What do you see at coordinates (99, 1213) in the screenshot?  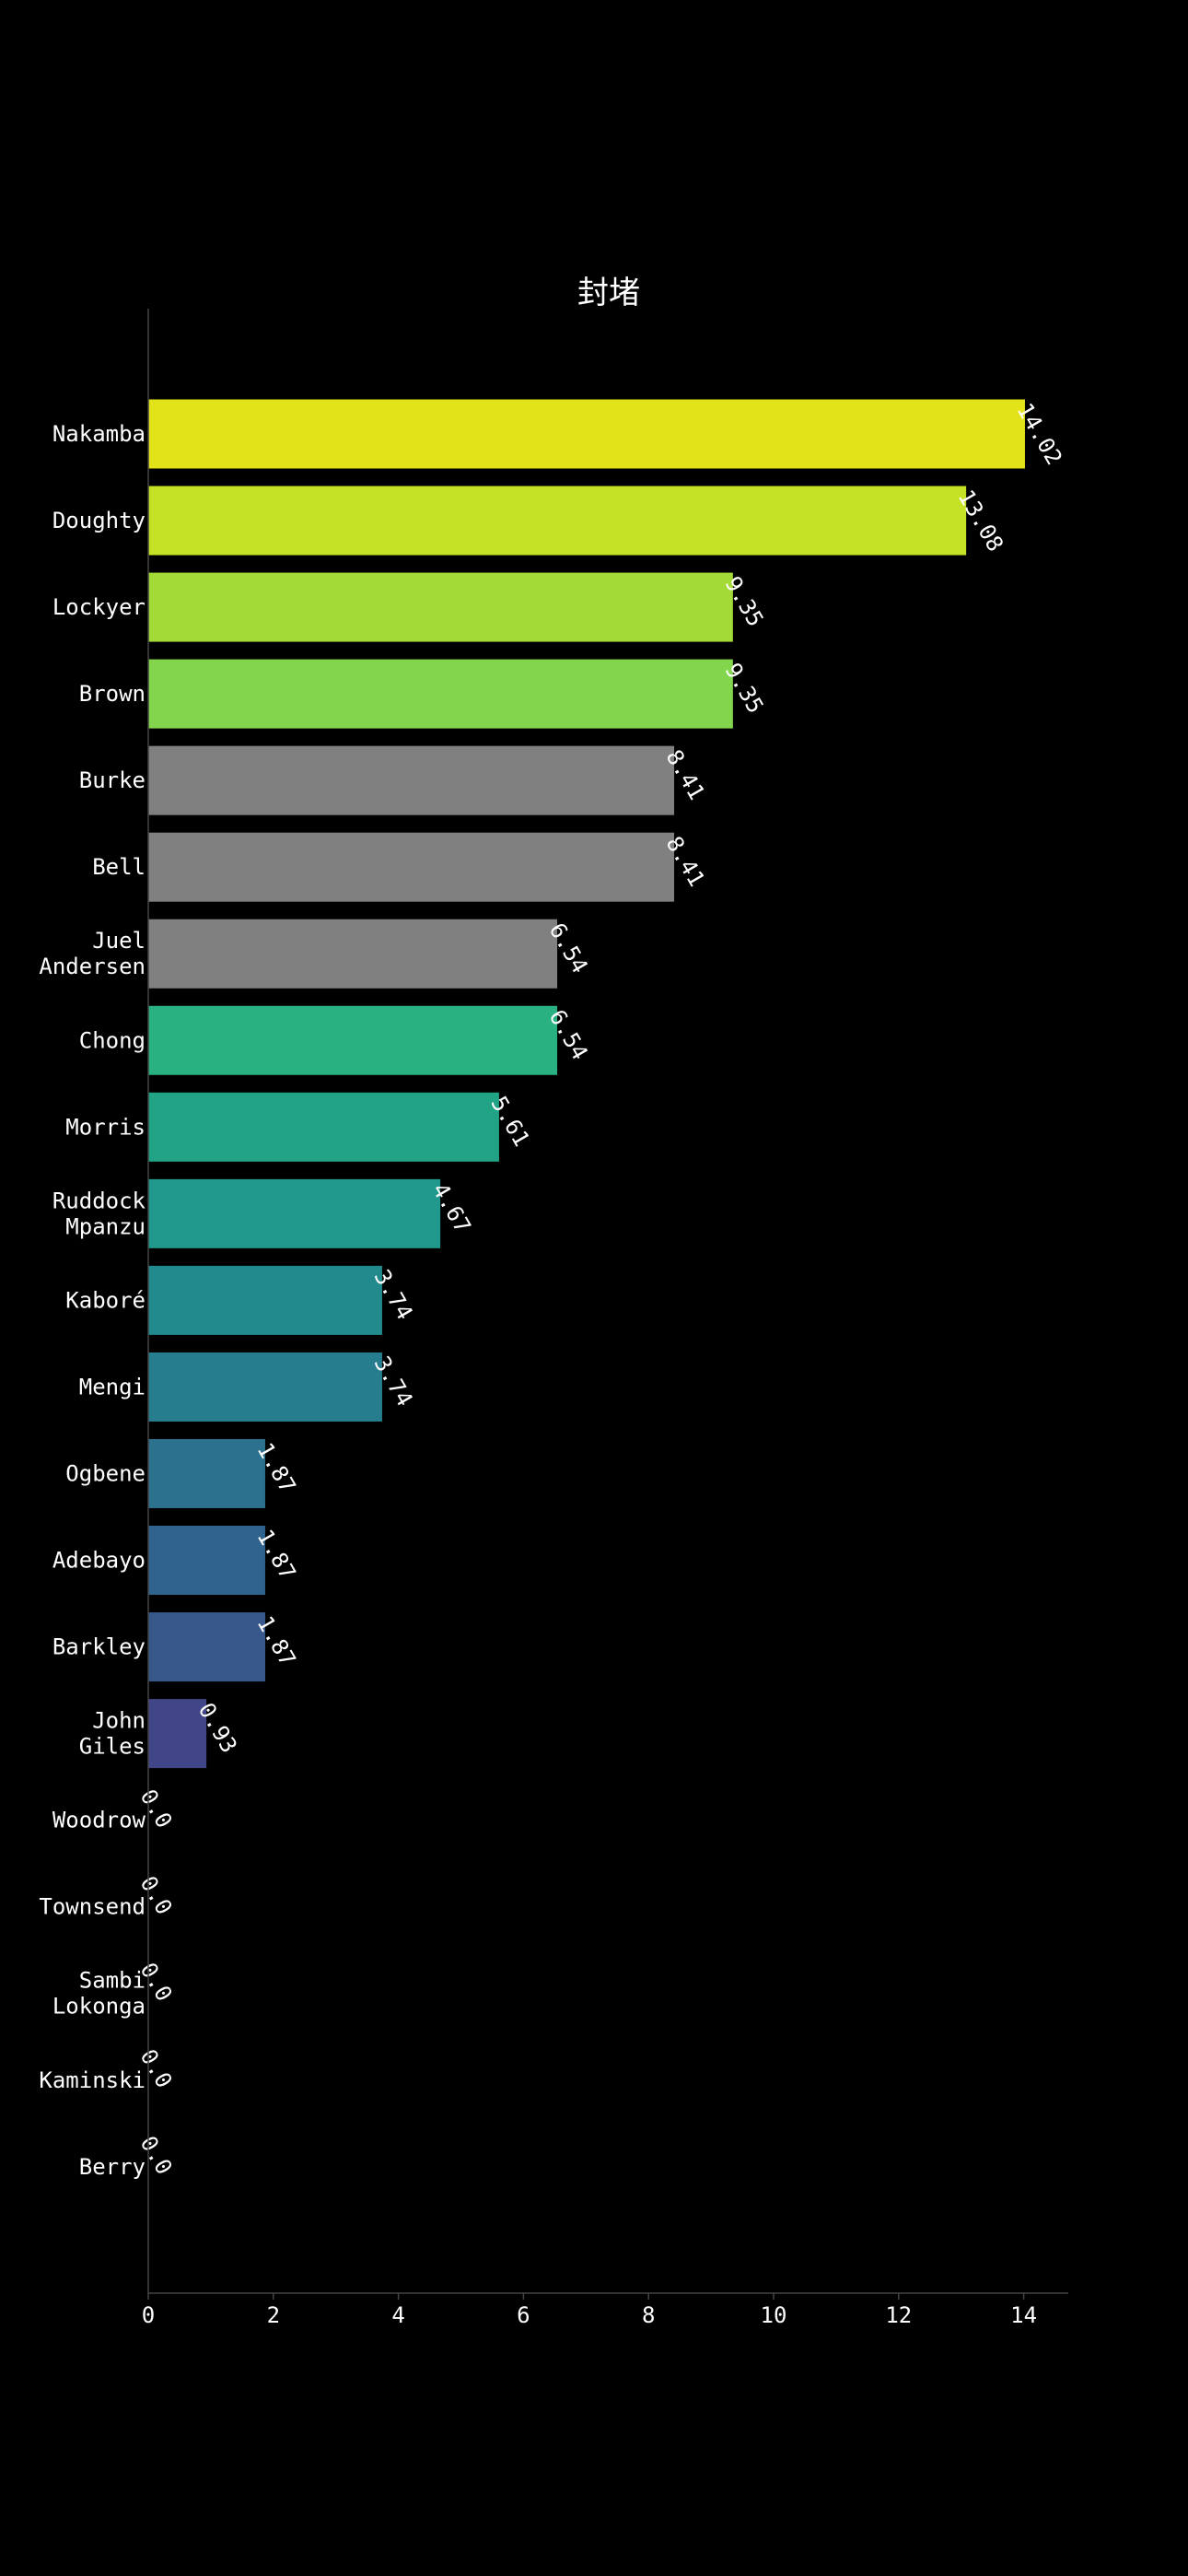 I see `category-label: Ruddock Mpanzu` at bounding box center [99, 1213].